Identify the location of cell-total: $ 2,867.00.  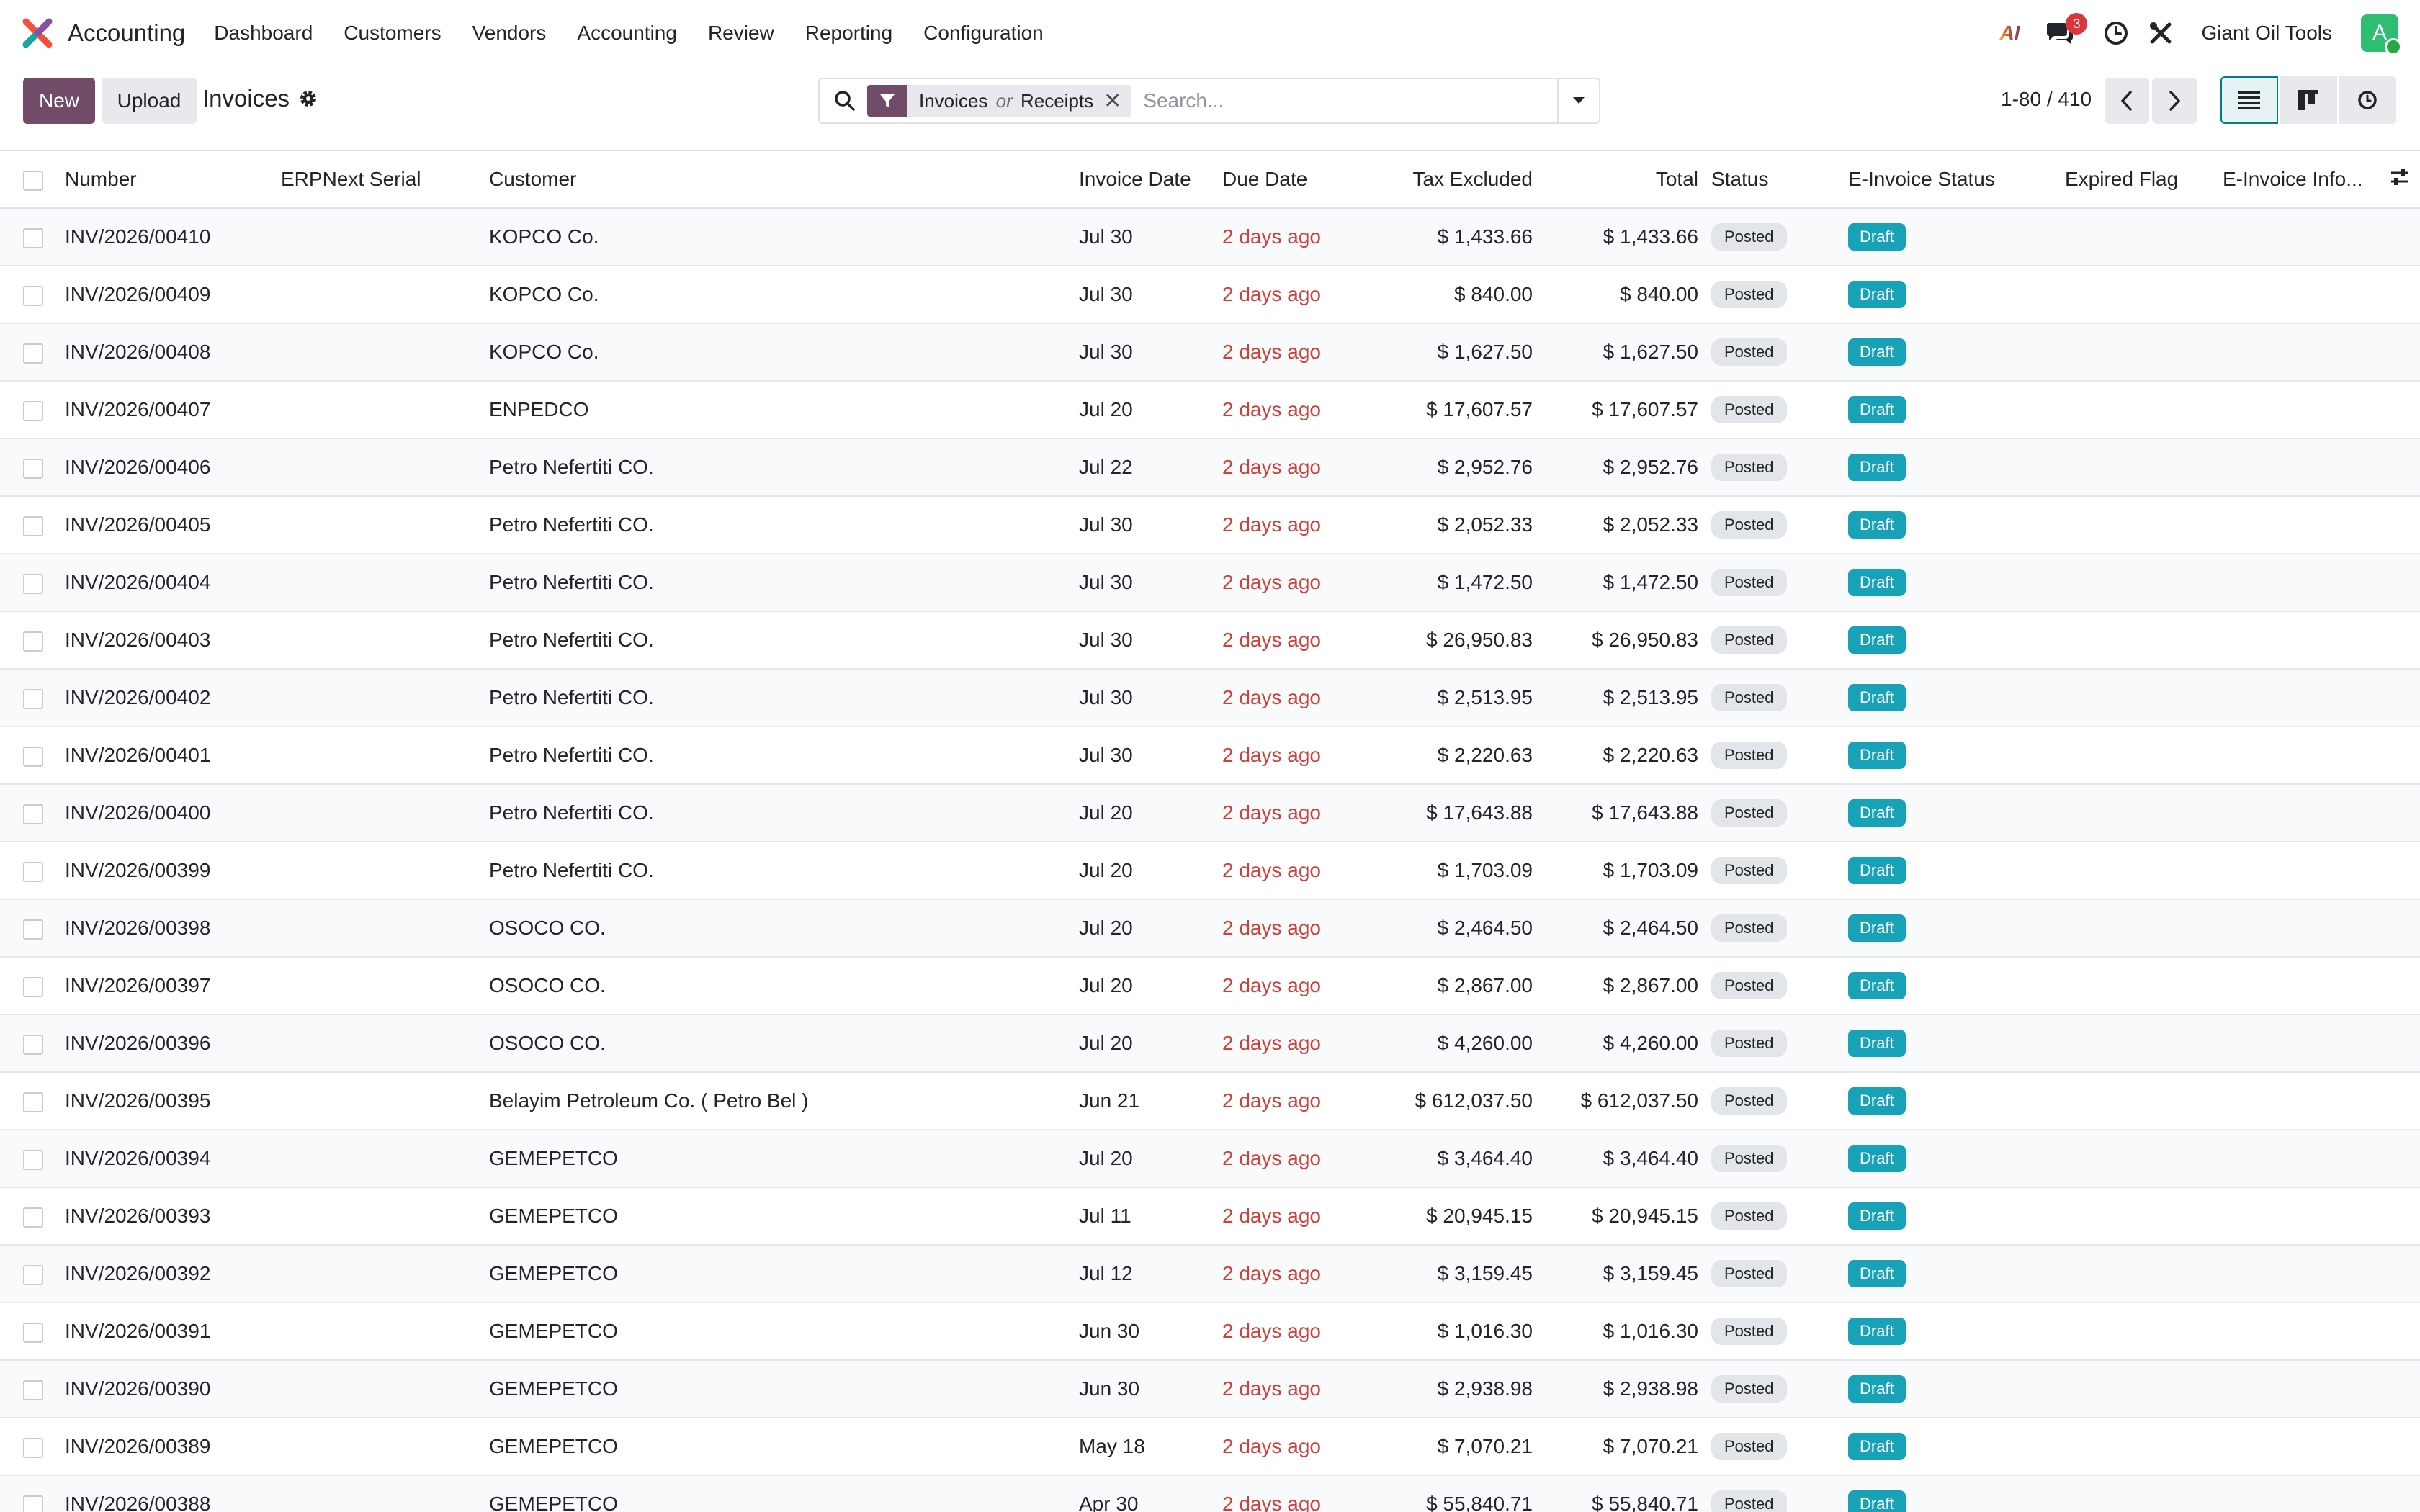
(1629, 986).